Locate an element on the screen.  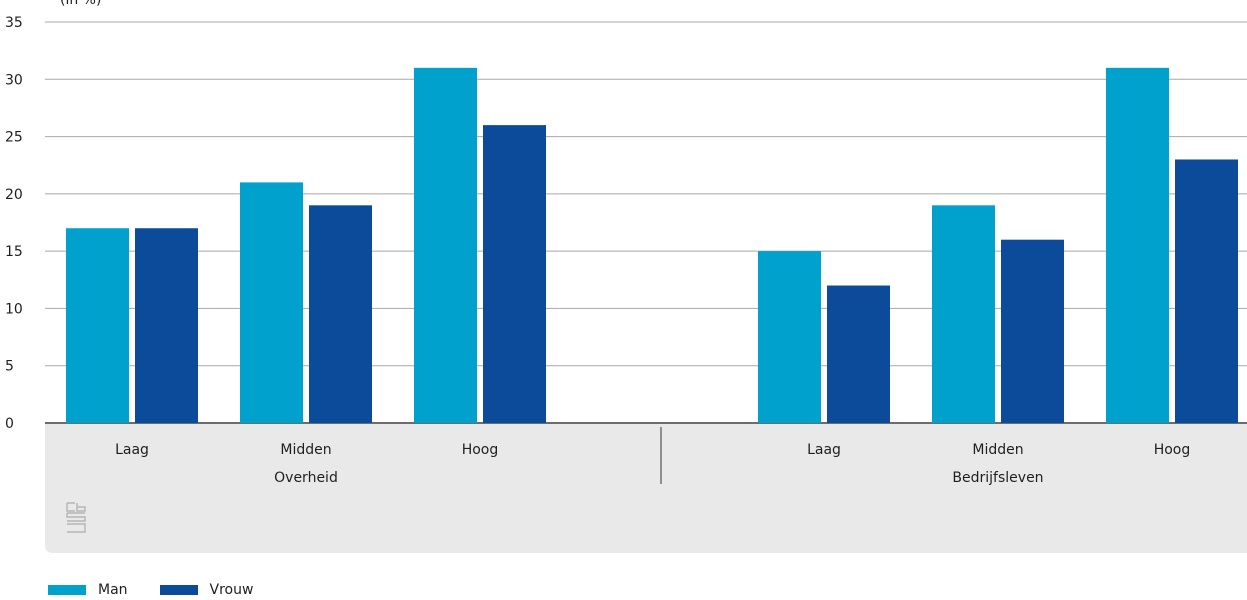
y-tick-label: 15 is located at coordinates (14, 252).